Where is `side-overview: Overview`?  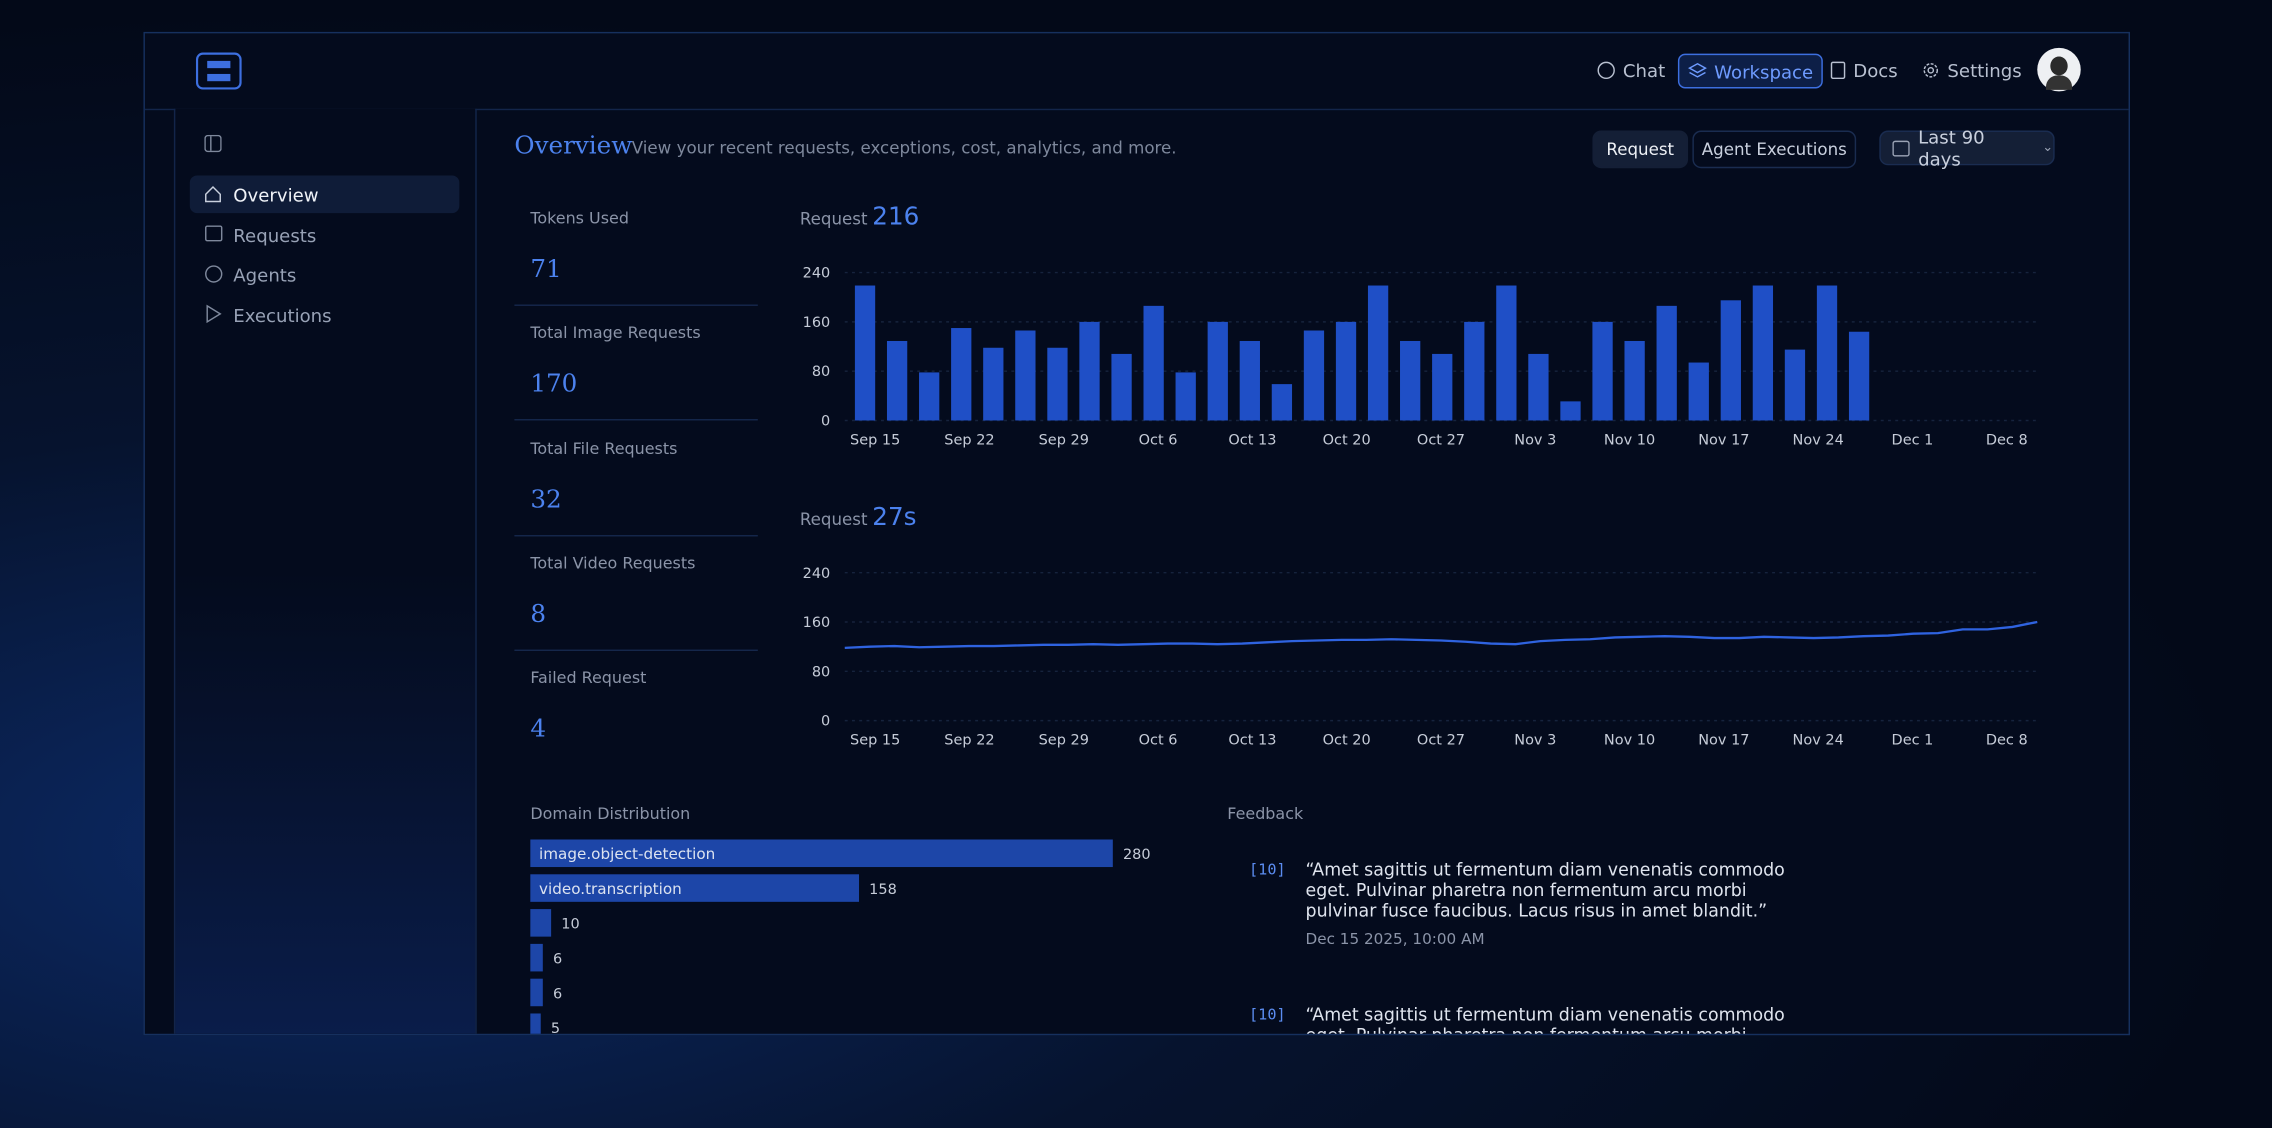 side-overview: Overview is located at coordinates (324, 194).